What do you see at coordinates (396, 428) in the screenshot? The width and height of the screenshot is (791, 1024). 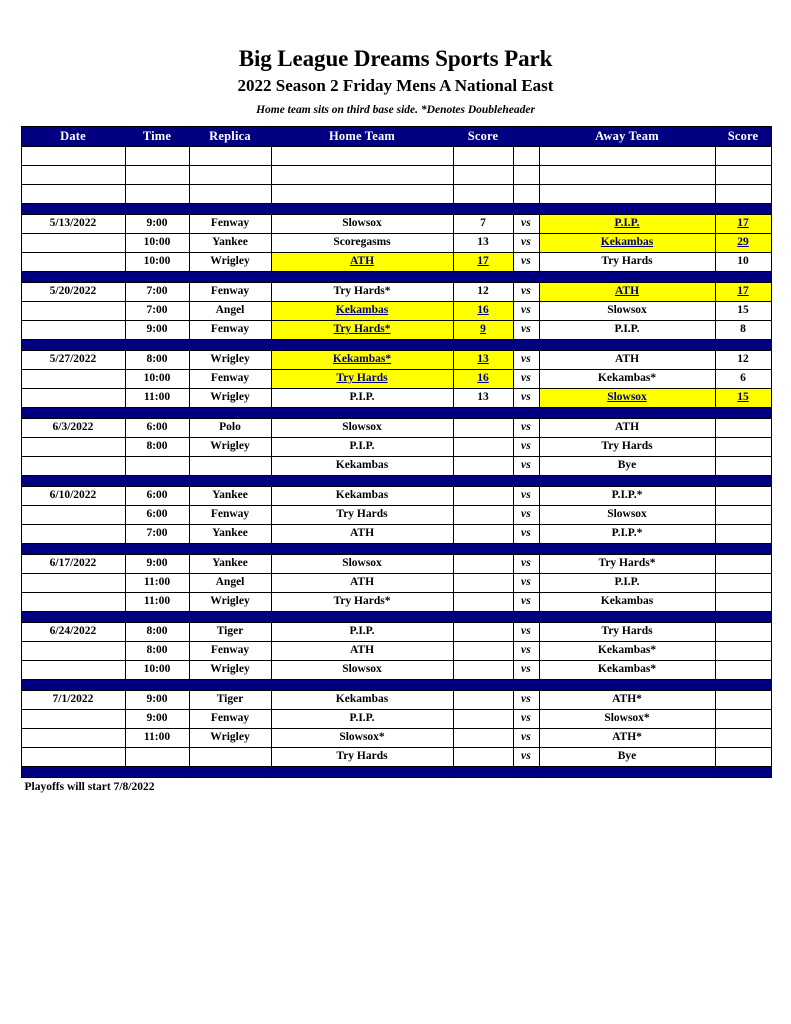 I see `table-row: 6/3/2022 6:00 Polo Slowsox vs ATH` at bounding box center [396, 428].